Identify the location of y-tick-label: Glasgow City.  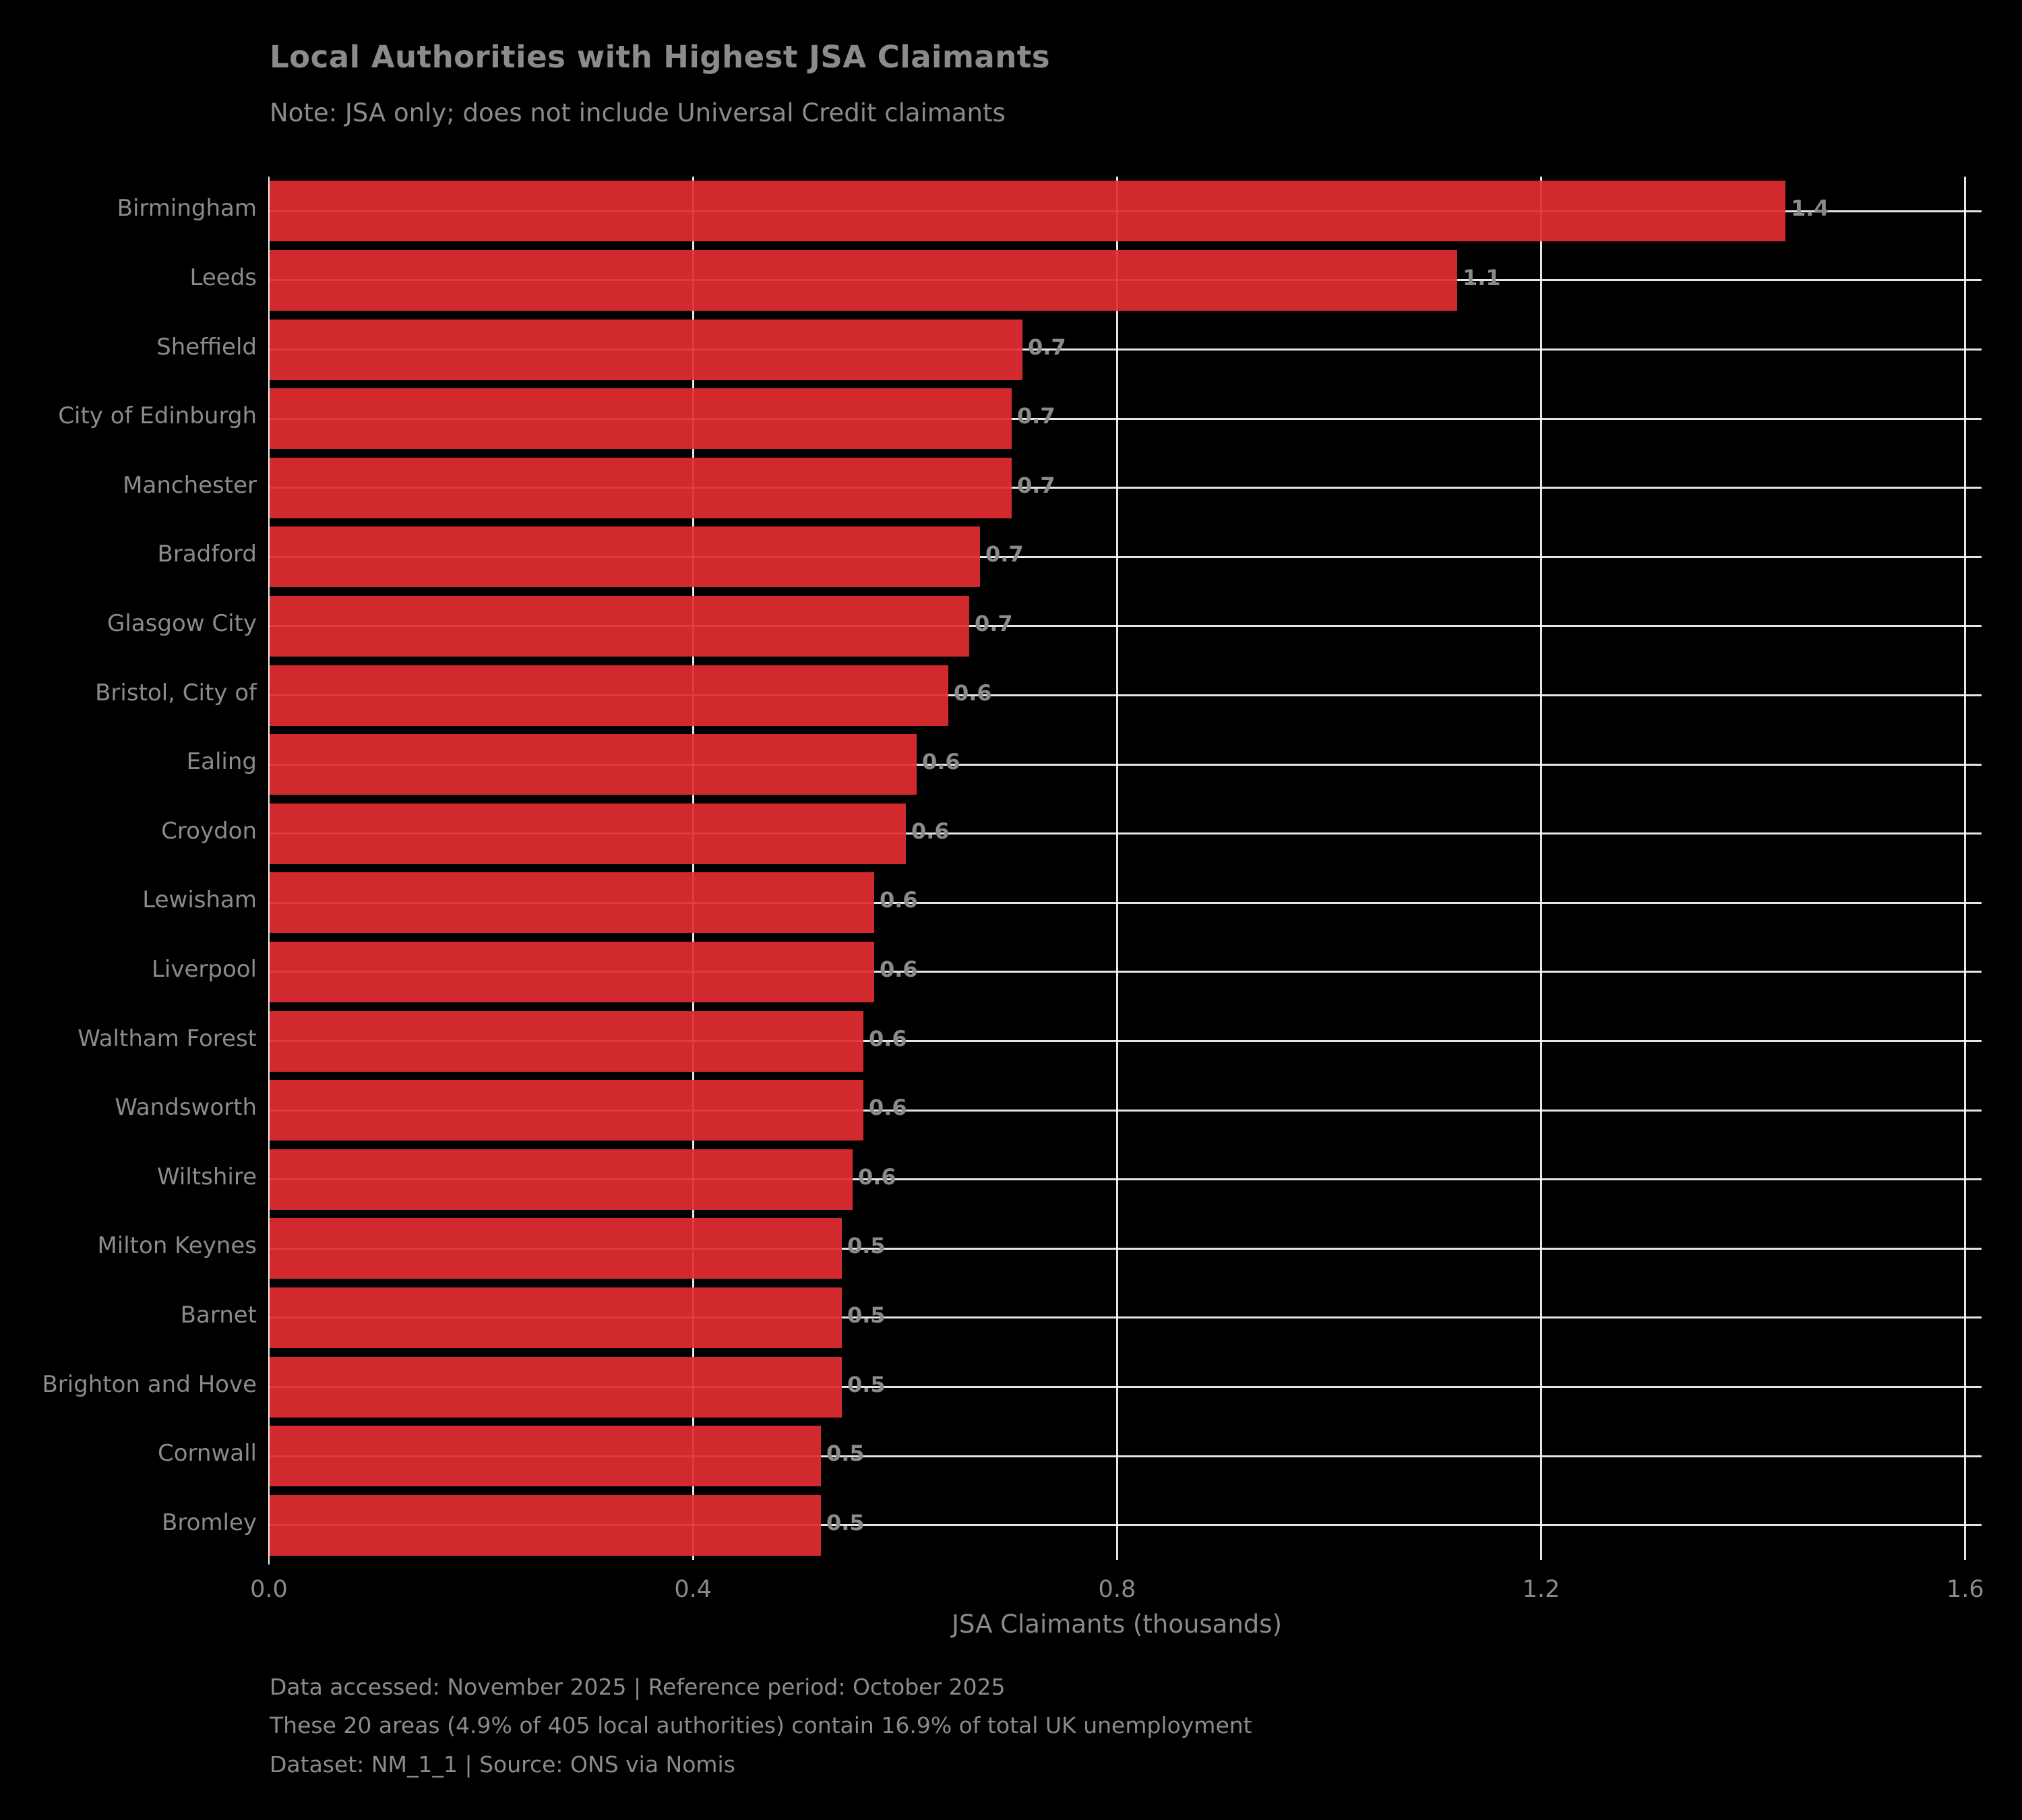
(182, 623).